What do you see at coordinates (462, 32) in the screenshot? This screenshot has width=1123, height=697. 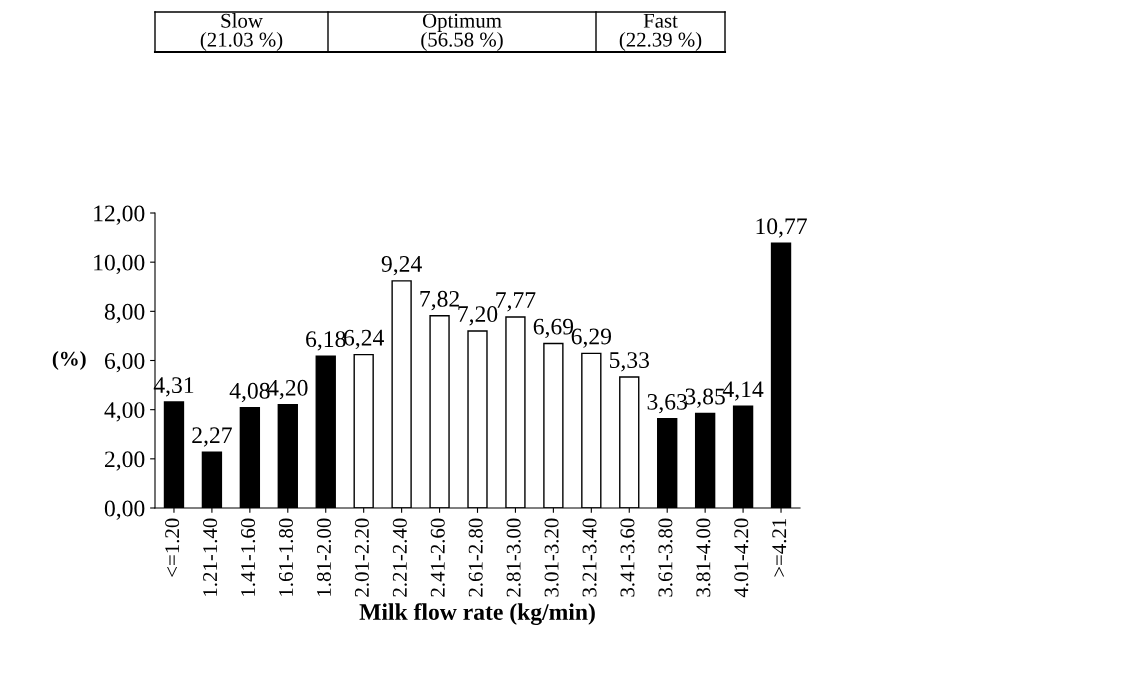 I see `text: Optimum (56.58 %)` at bounding box center [462, 32].